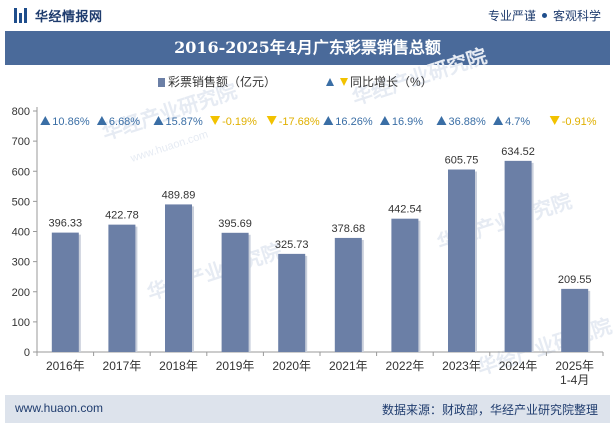 The width and height of the screenshot is (615, 427). Describe the element at coordinates (235, 224) in the screenshot. I see `bar-value-label: 395.69` at that location.